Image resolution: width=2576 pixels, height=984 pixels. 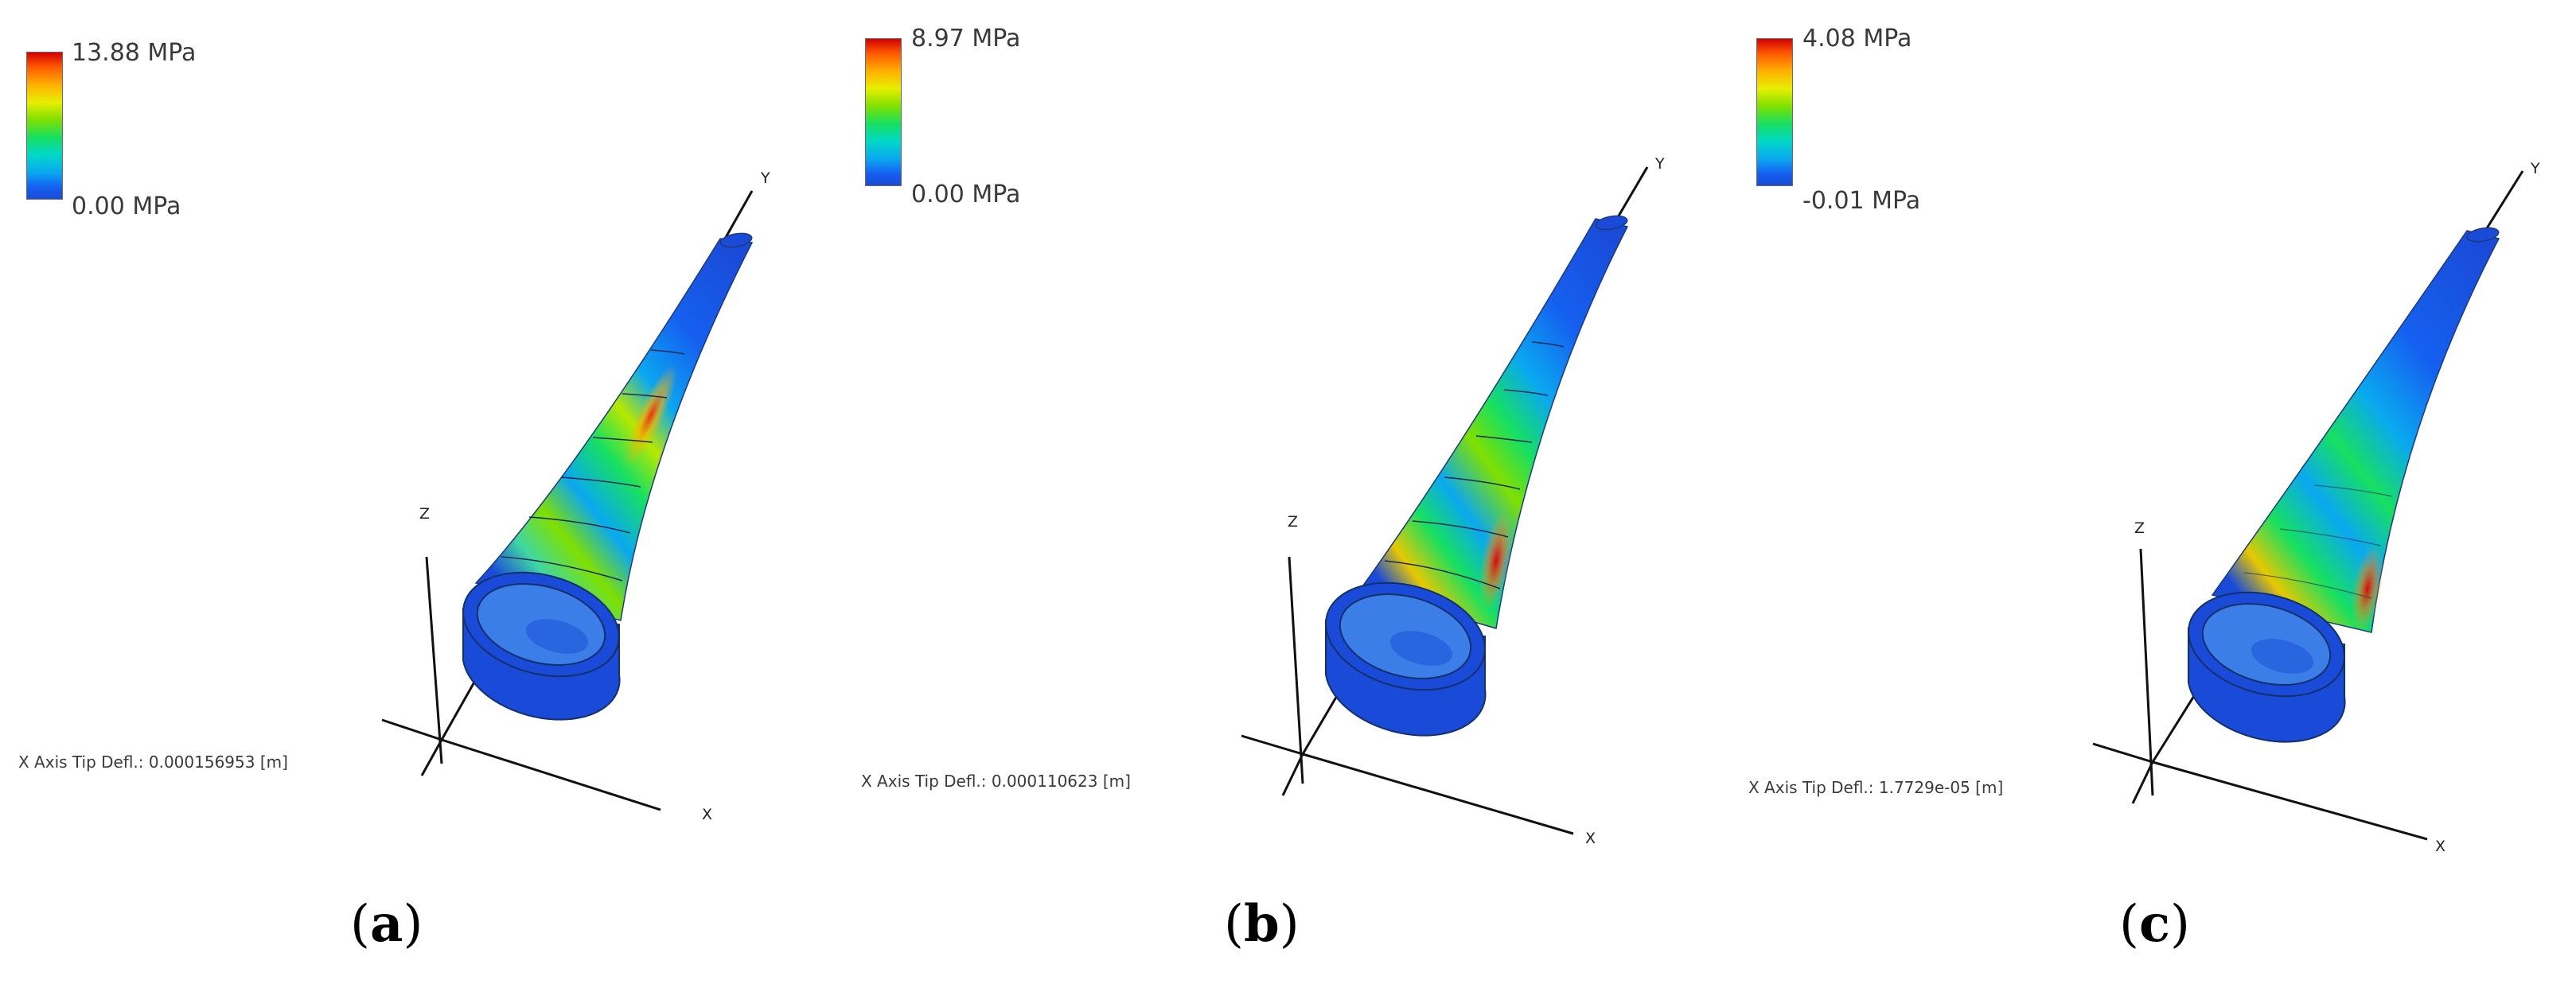 I want to click on tower-body-c, so click(x=2355, y=431).